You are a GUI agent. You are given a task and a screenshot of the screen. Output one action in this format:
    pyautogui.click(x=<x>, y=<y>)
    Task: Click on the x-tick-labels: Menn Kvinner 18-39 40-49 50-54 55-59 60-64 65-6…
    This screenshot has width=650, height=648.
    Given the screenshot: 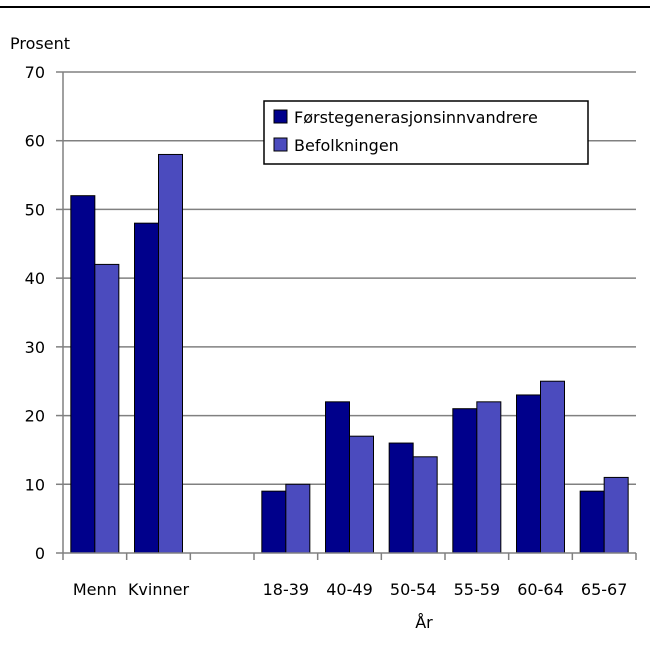 What is the action you would take?
    pyautogui.click(x=350, y=589)
    